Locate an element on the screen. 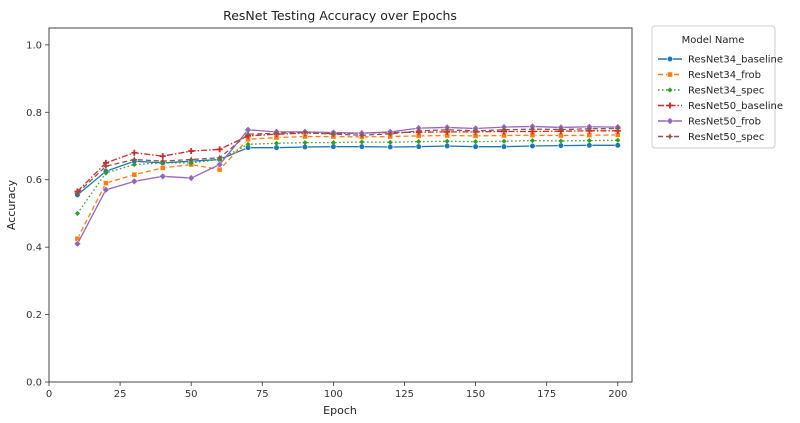 The image size is (800, 423). chart-title: ResNet Testing Accuracy over Epochs is located at coordinates (340, 15).